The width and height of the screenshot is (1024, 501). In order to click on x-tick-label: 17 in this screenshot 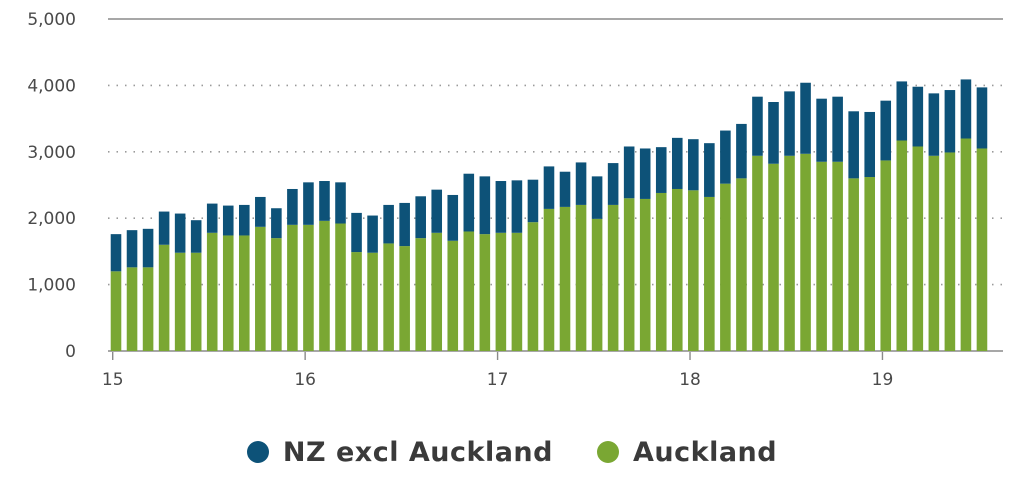, I will do `click(498, 380)`.